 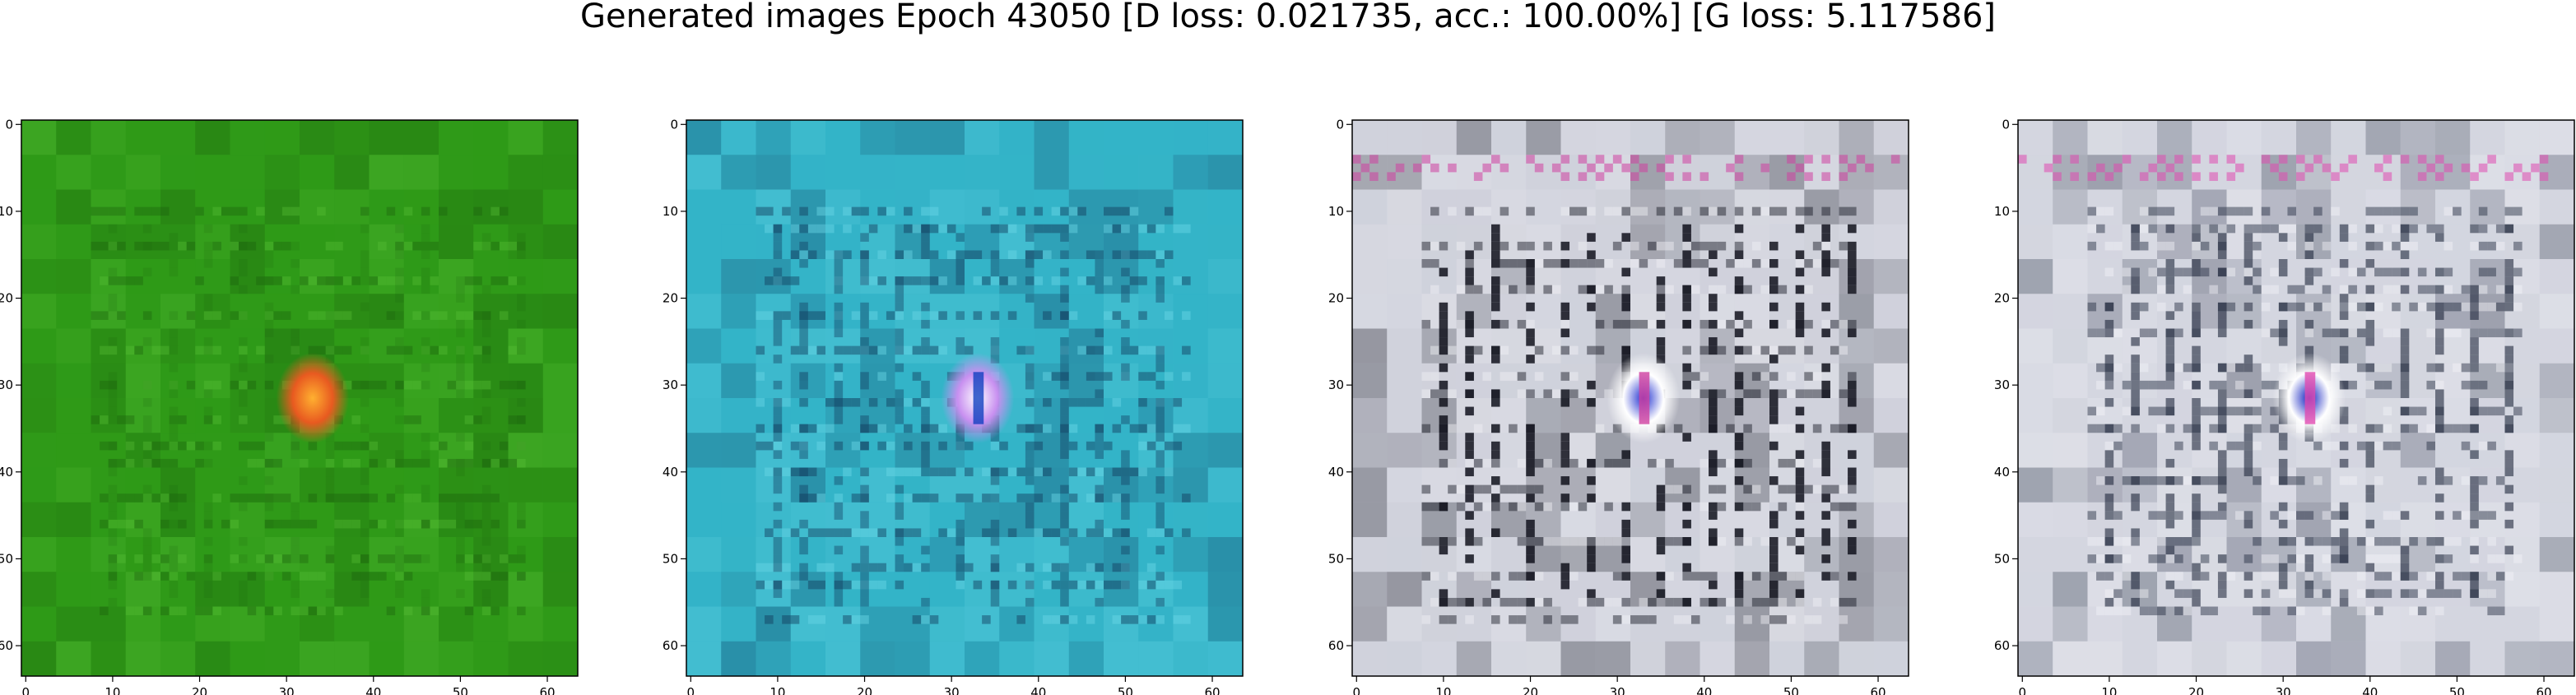 I want to click on x-tick: 50, so click(x=461, y=685).